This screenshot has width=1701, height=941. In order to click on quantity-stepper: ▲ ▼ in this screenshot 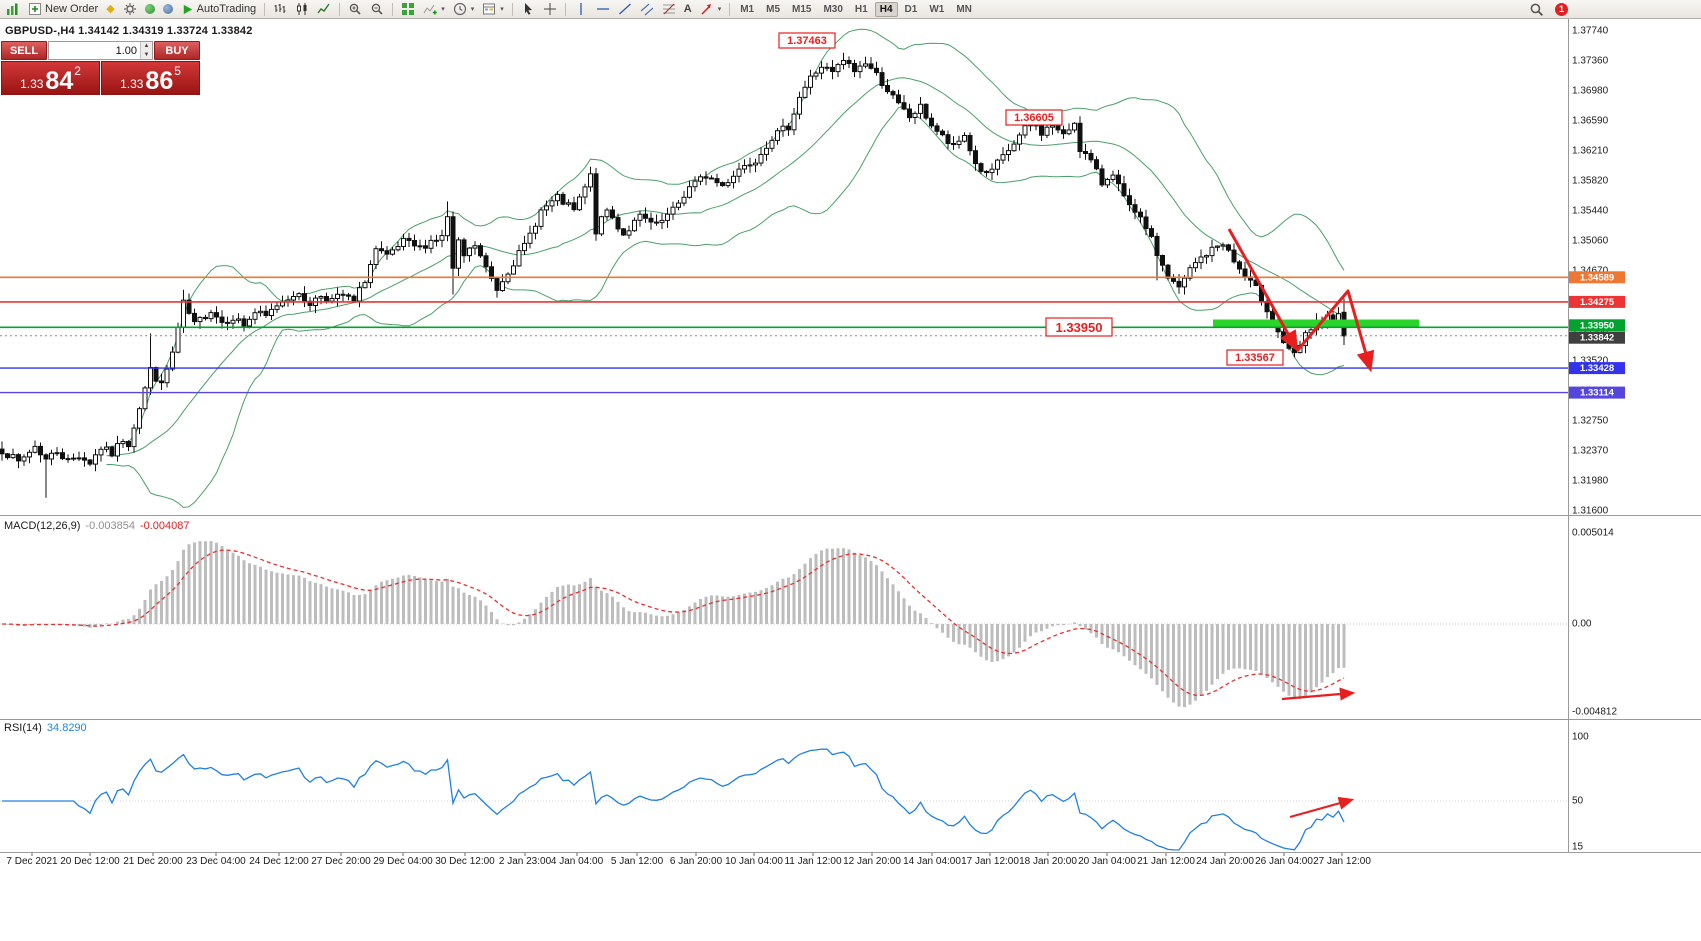, I will do `click(146, 50)`.